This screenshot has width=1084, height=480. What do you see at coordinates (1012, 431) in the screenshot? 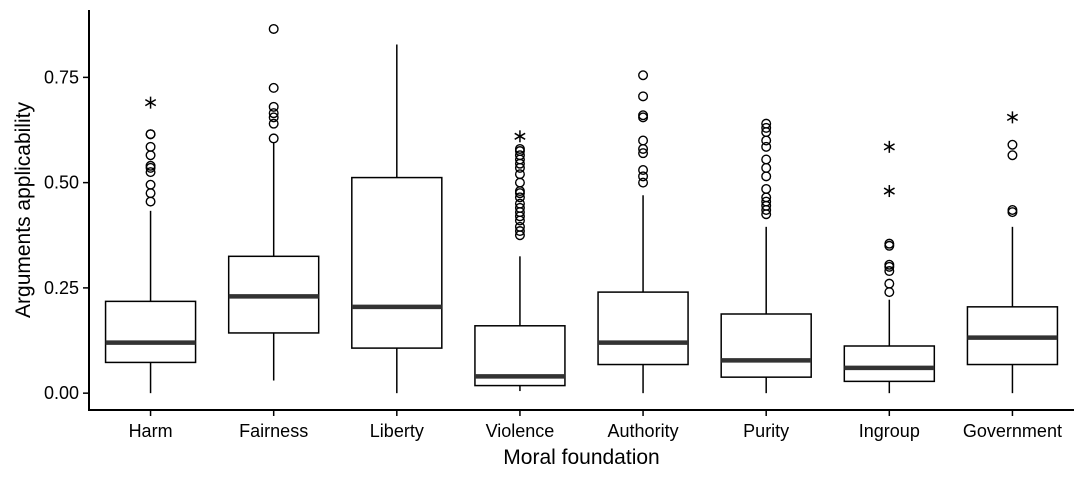
I see `x-tick-label: Government` at bounding box center [1012, 431].